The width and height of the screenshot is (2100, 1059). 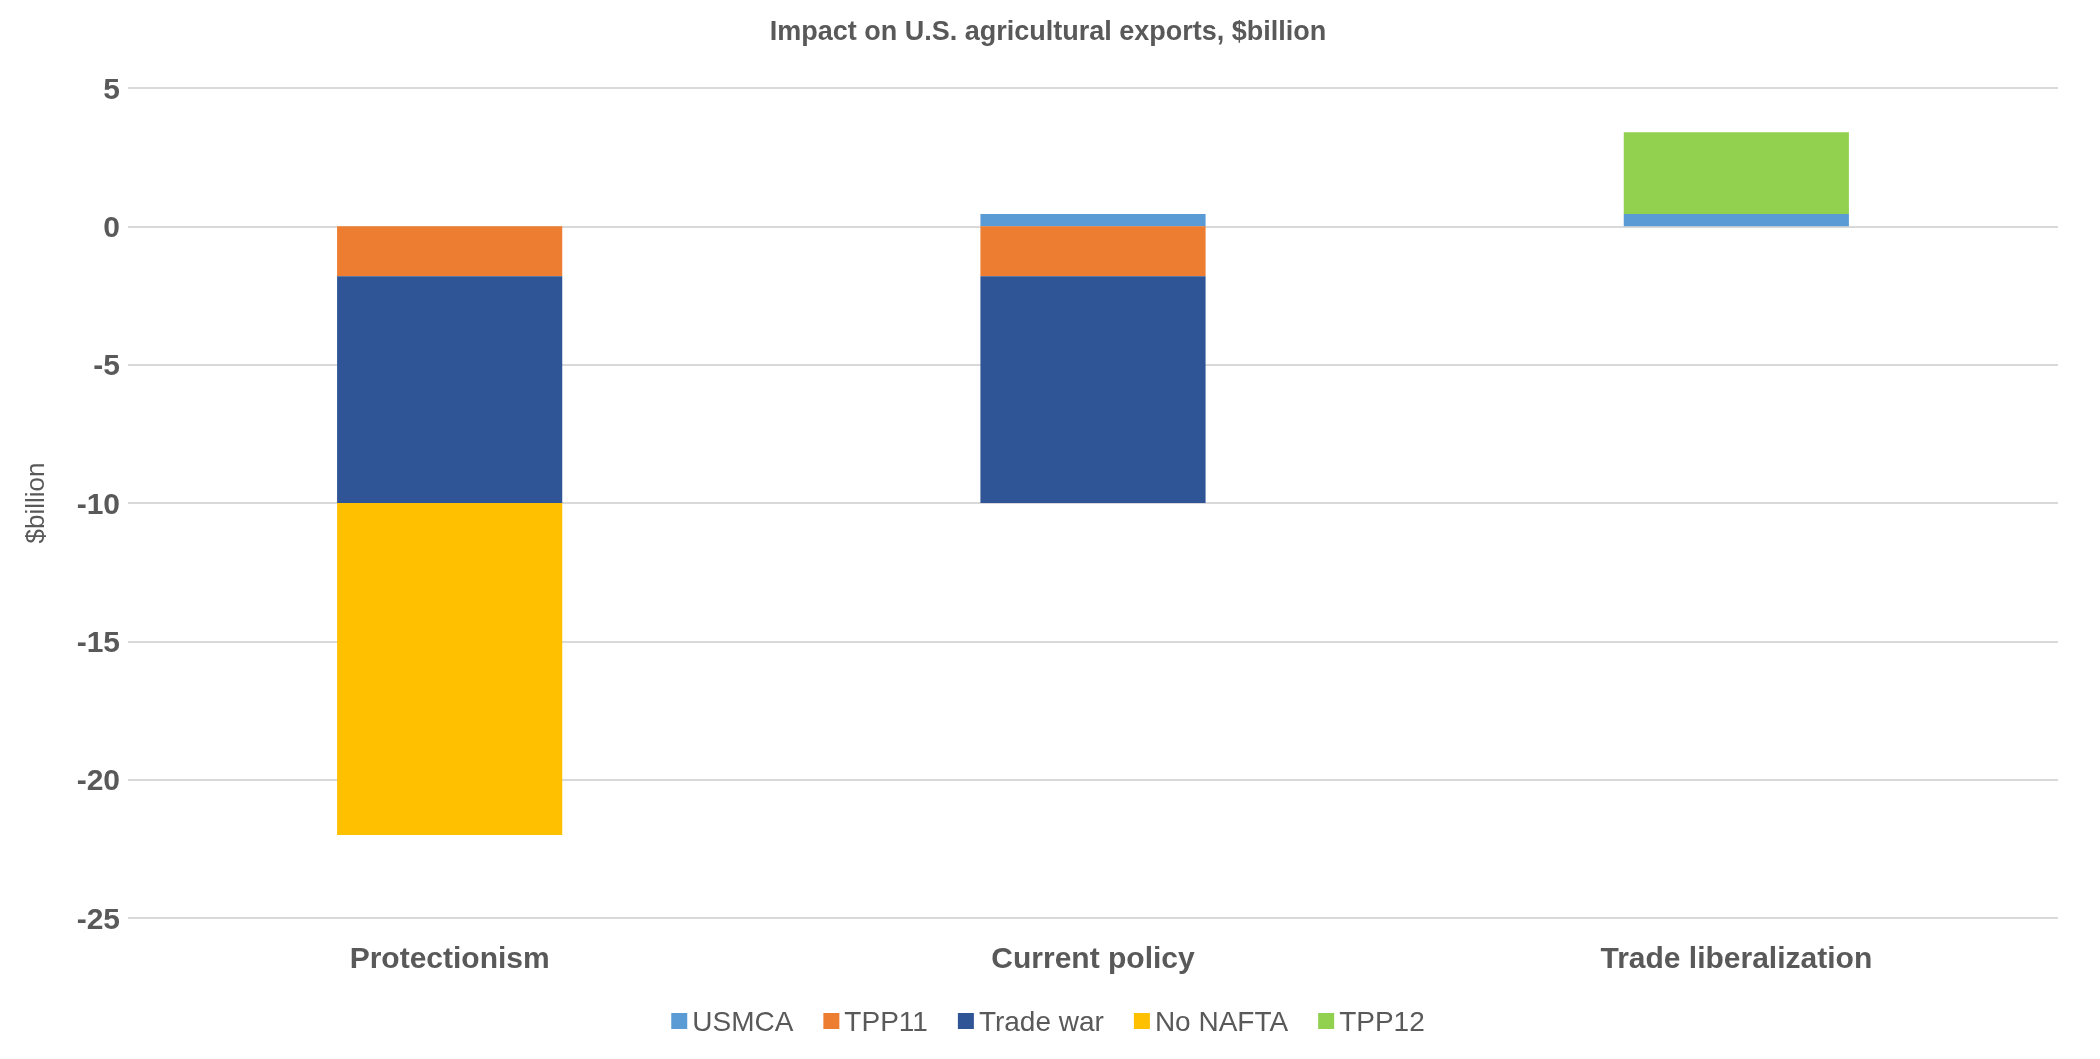 What do you see at coordinates (1093, 957) in the screenshot?
I see `x-tick-label: Current policy` at bounding box center [1093, 957].